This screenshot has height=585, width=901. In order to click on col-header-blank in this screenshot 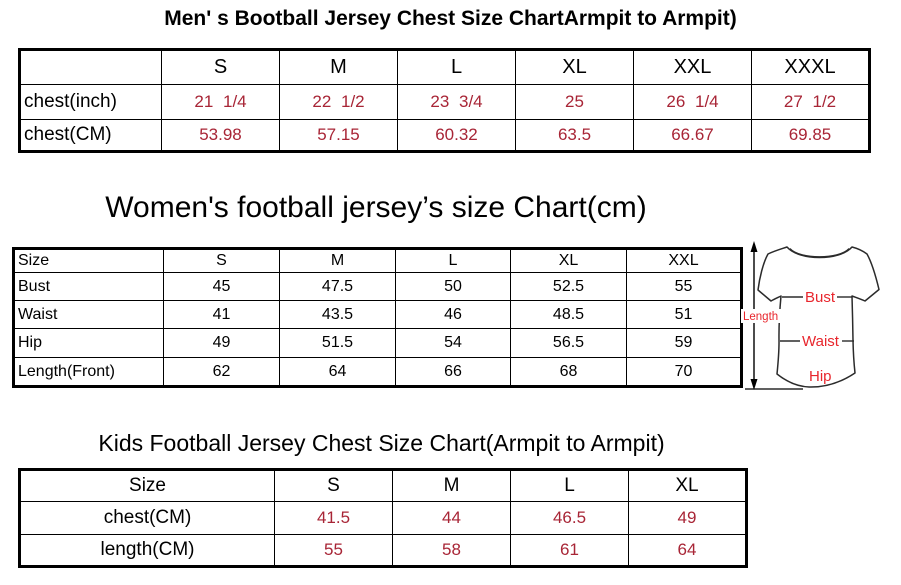, I will do `click(90, 67)`.